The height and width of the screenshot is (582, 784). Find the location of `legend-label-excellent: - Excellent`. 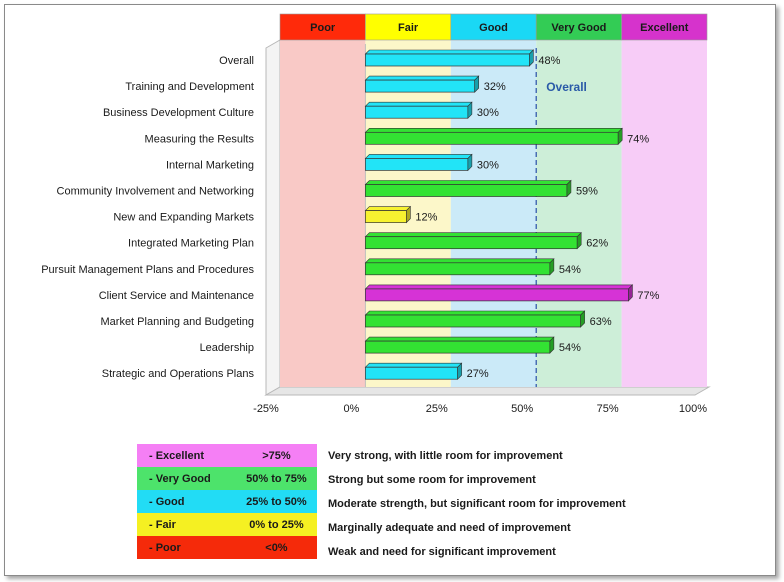

legend-label-excellent: - Excellent is located at coordinates (186, 455).